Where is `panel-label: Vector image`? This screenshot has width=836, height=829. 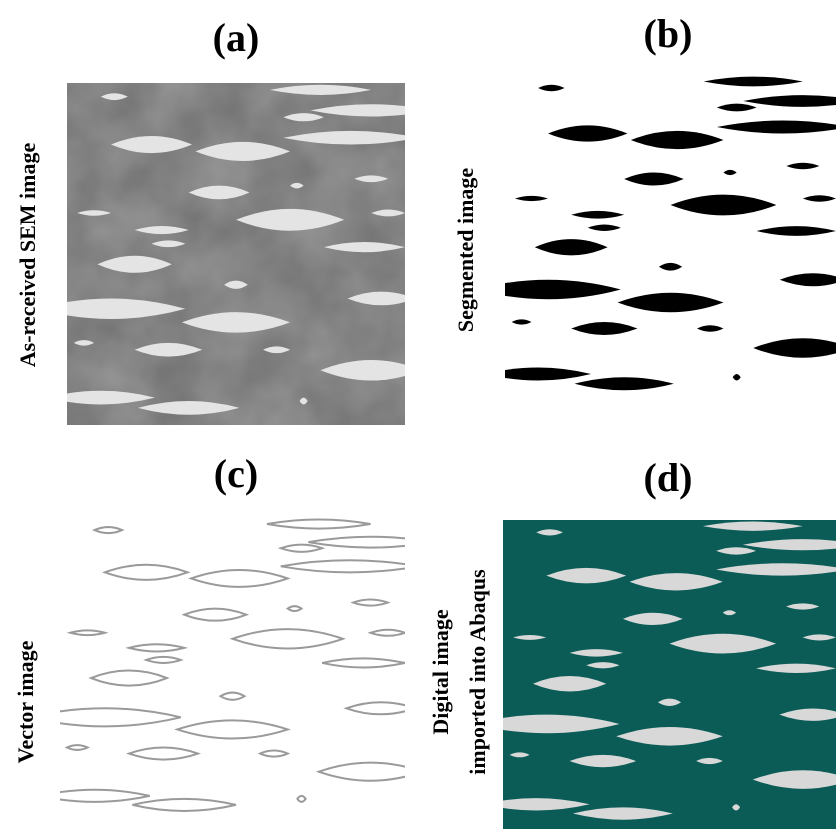
panel-label: Vector image is located at coordinates (25, 701).